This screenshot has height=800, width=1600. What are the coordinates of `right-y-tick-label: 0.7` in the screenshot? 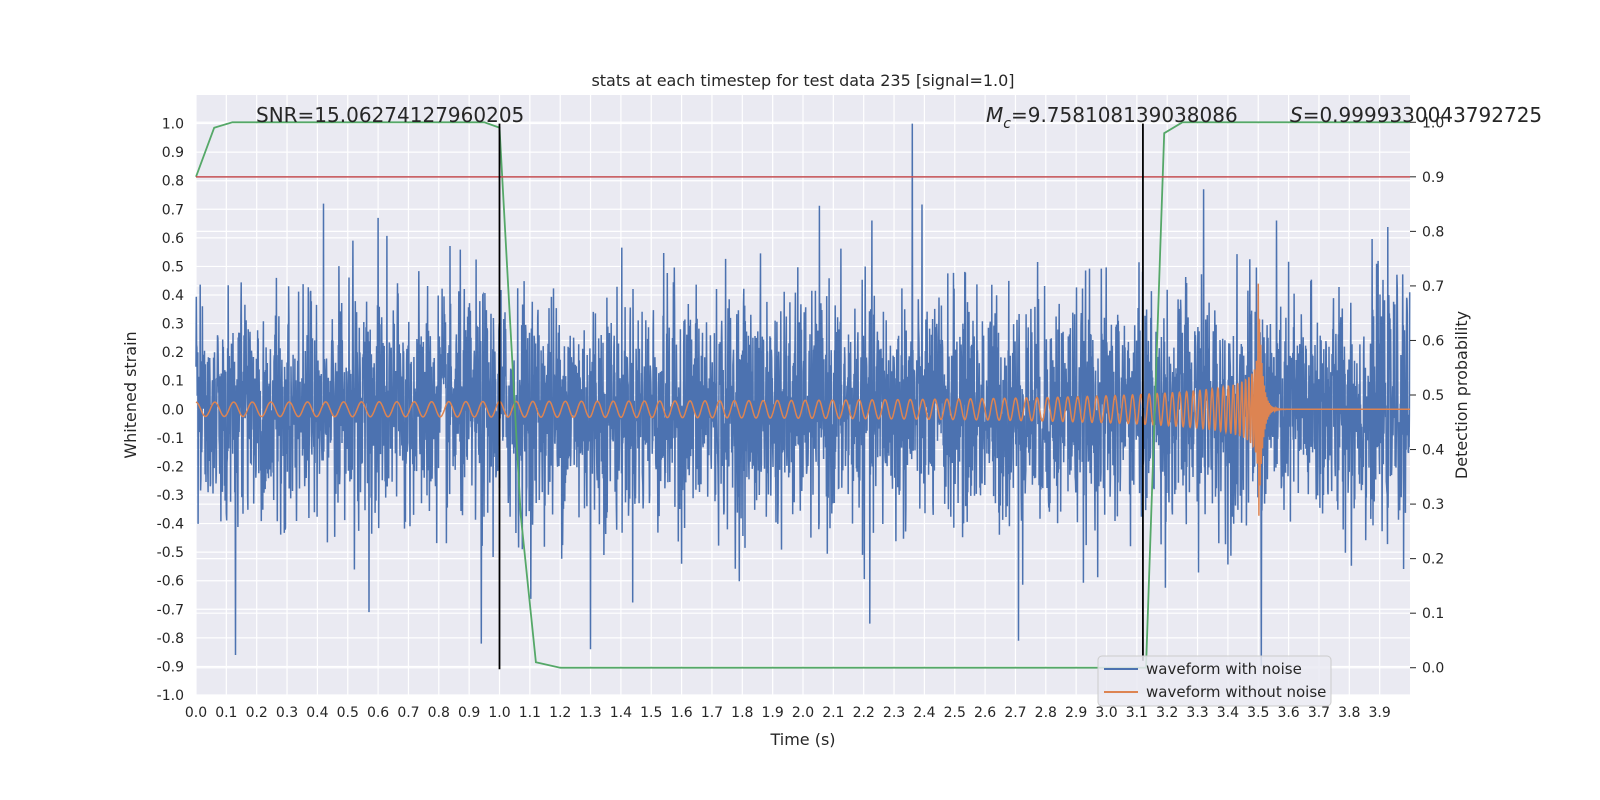 It's located at (1433, 287).